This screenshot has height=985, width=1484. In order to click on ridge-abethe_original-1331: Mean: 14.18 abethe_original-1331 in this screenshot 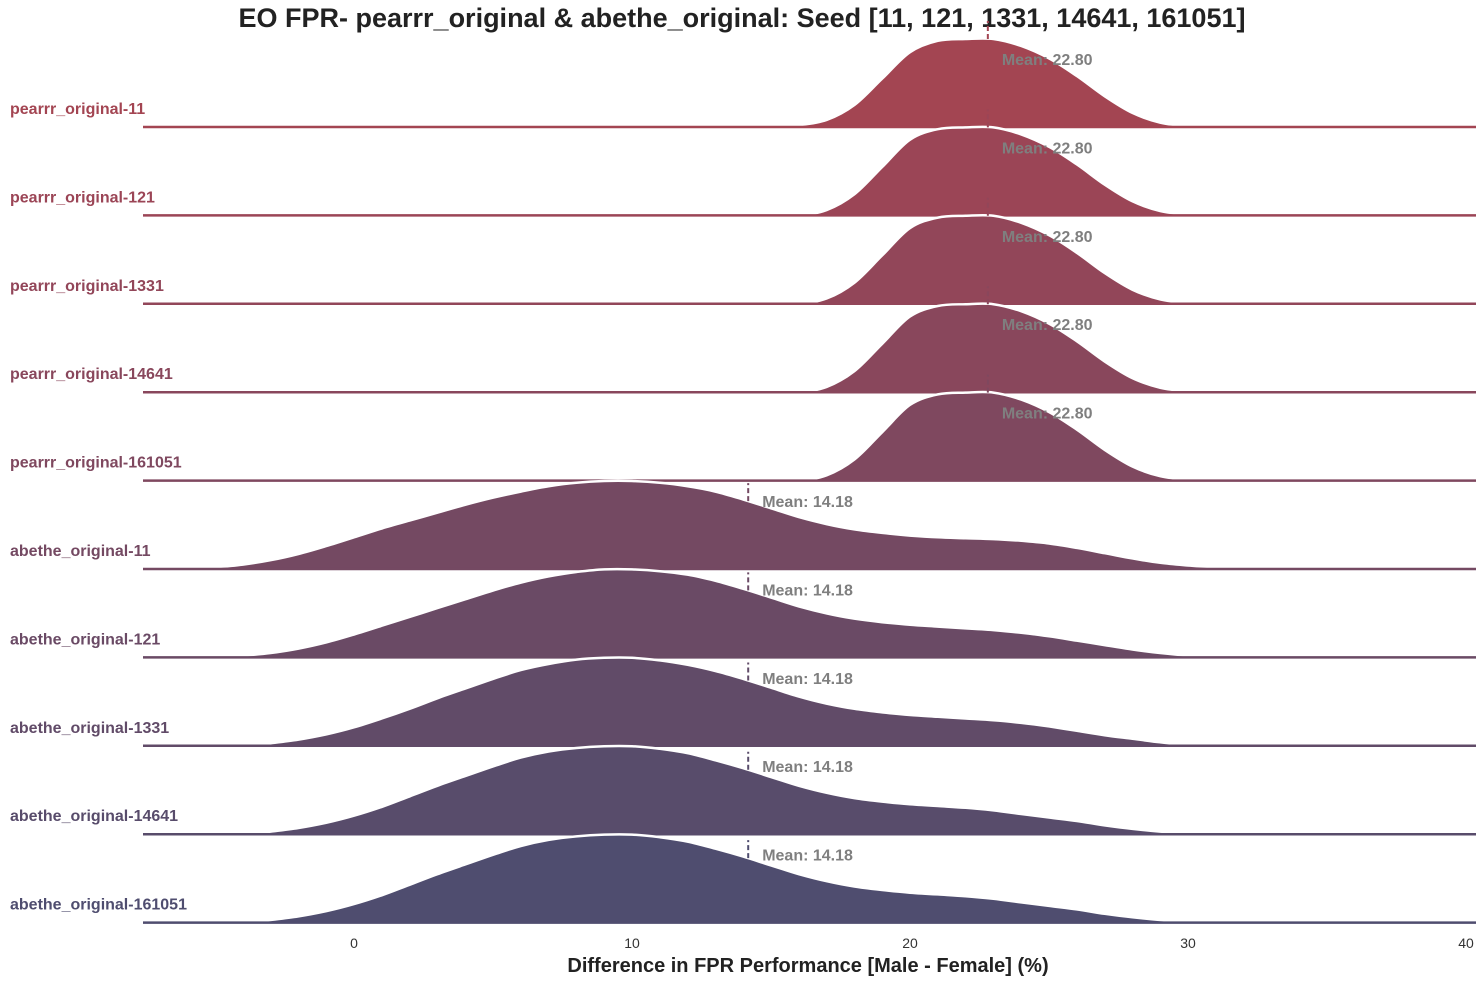, I will do `click(743, 702)`.